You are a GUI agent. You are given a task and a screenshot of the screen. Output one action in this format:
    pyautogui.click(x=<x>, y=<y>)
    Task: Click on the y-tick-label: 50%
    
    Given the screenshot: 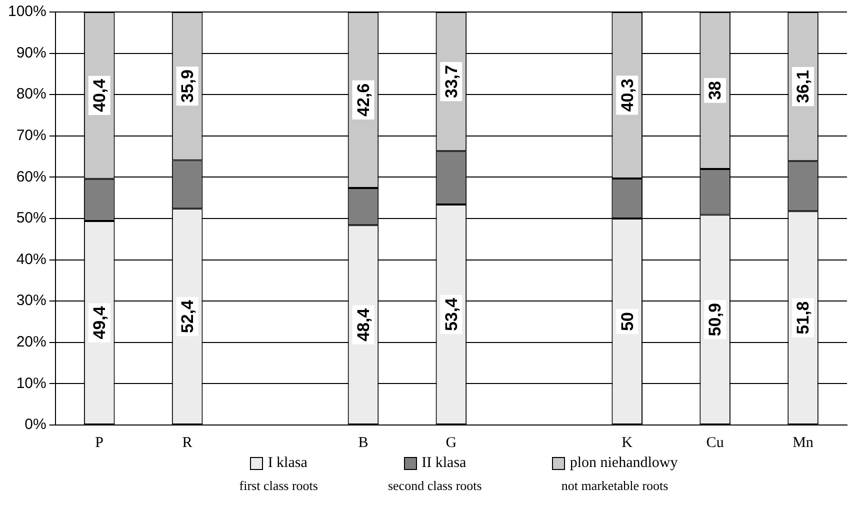 What is the action you would take?
    pyautogui.click(x=31, y=218)
    